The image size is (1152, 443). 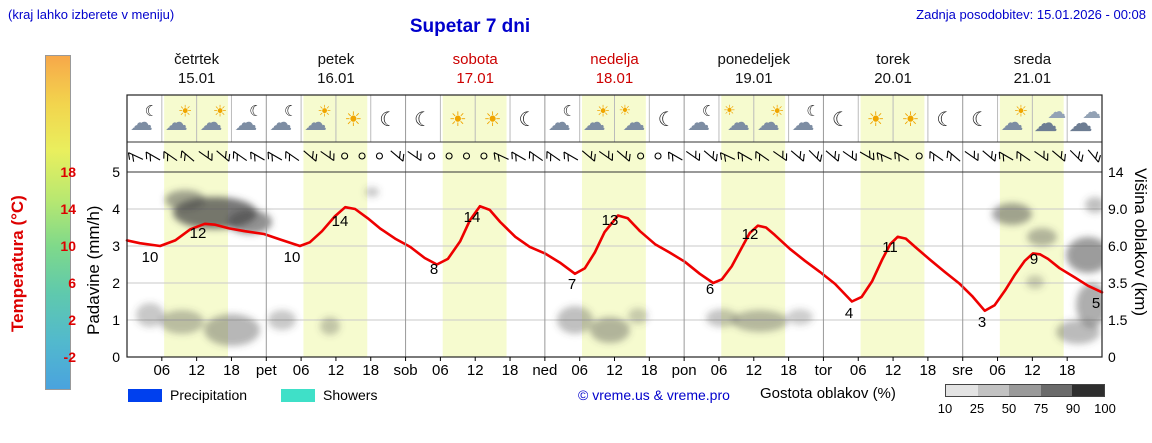 What do you see at coordinates (977, 408) in the screenshot?
I see `cloud-density-value: 25` at bounding box center [977, 408].